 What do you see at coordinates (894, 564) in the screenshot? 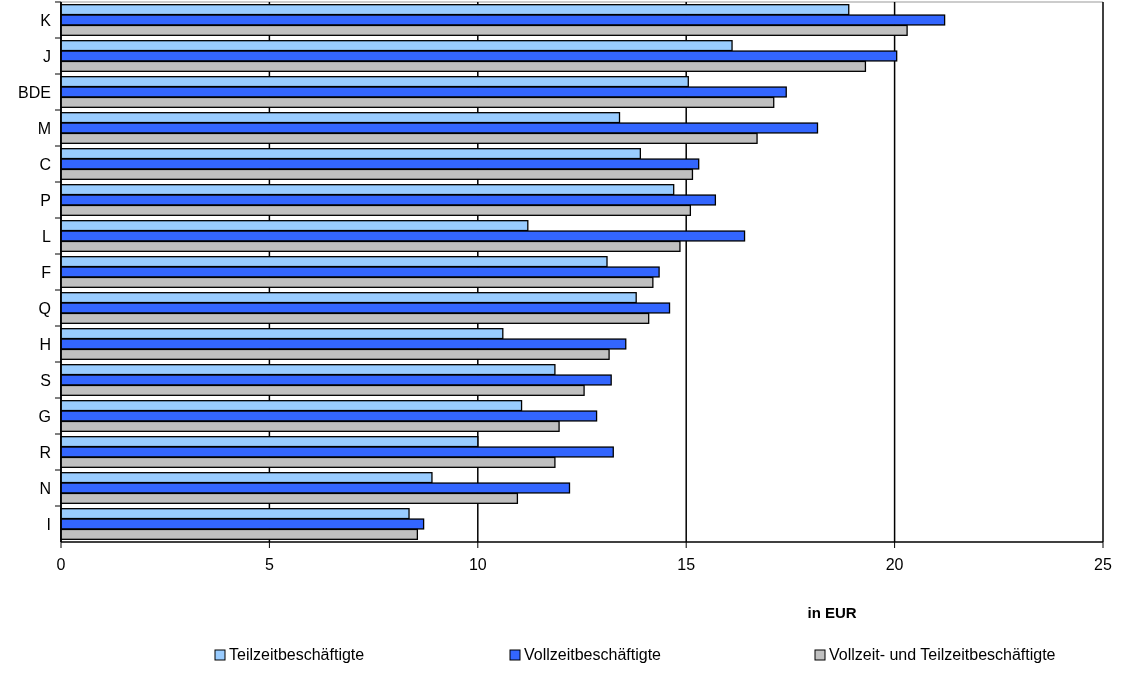
I see `x-tick-label: 20` at bounding box center [894, 564].